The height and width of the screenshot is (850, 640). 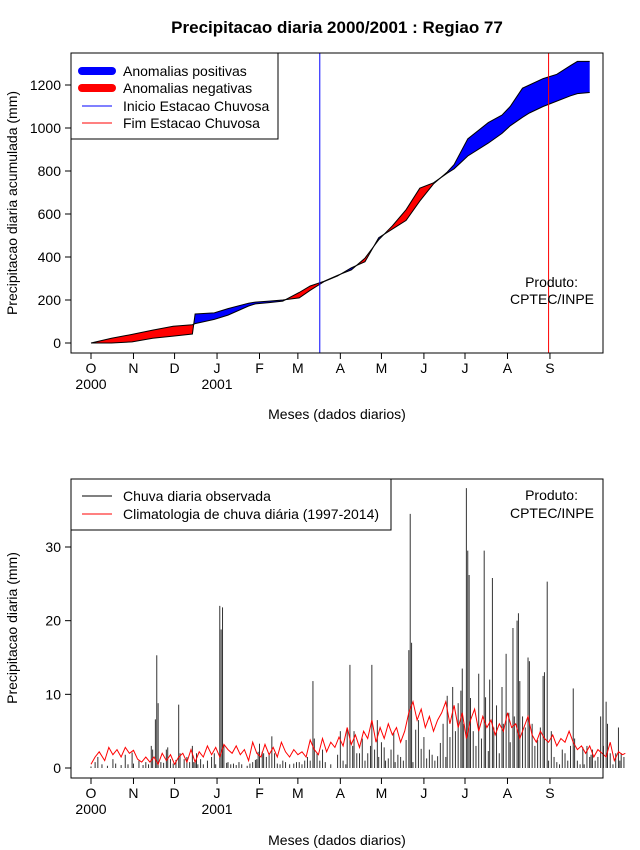 What do you see at coordinates (187, 88) in the screenshot?
I see `legend-label-negativas: Anomalias negativas` at bounding box center [187, 88].